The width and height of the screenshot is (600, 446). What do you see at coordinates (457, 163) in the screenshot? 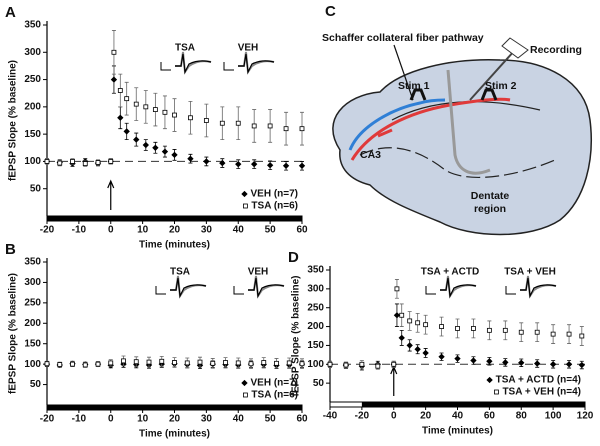
I see `dentate-layer` at bounding box center [457, 163].